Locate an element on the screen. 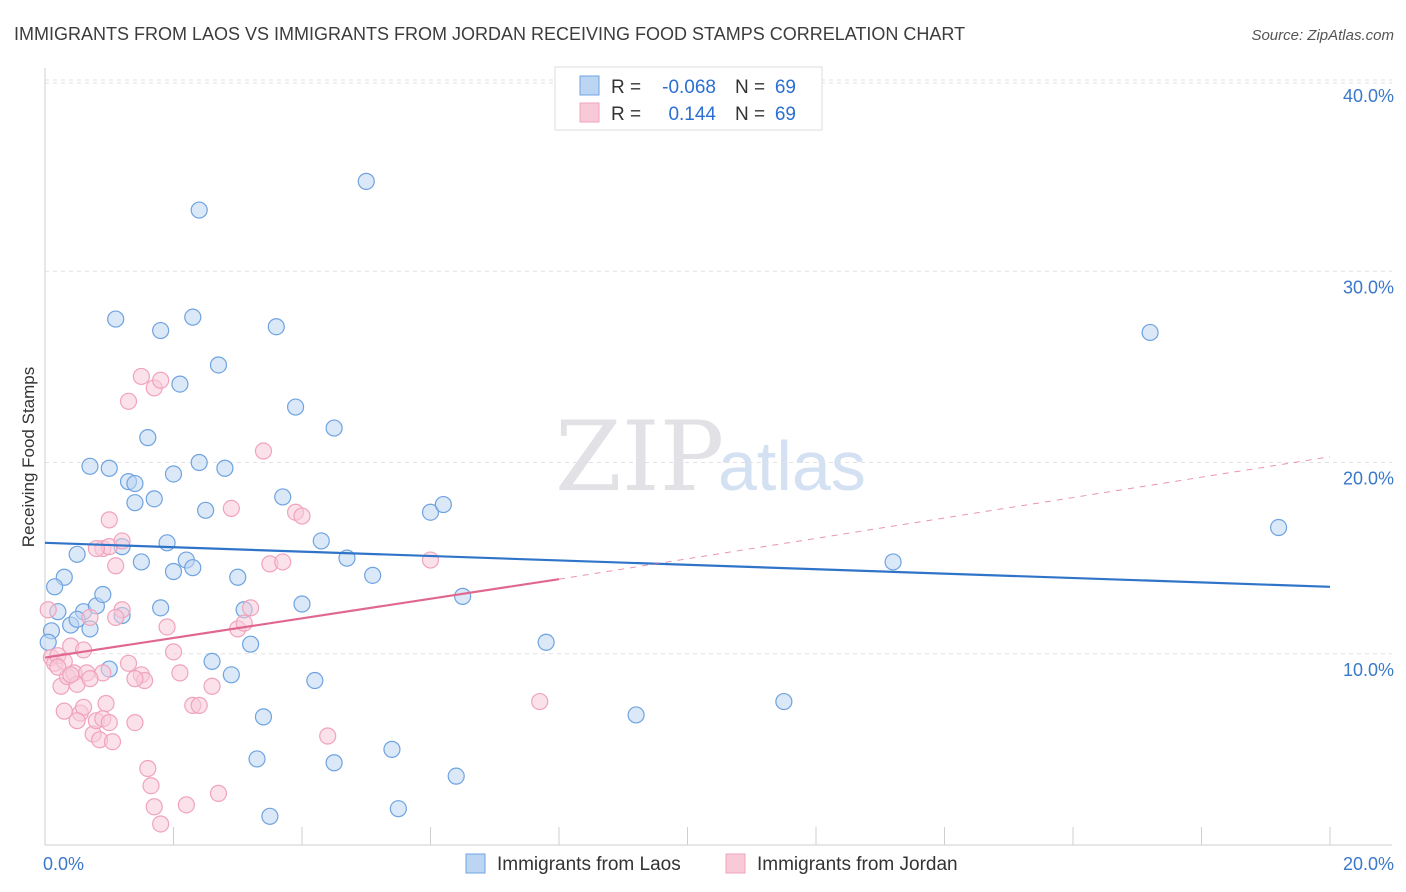 The width and height of the screenshot is (1406, 892). y-tick-label-0: 10.0% is located at coordinates (1368, 670).